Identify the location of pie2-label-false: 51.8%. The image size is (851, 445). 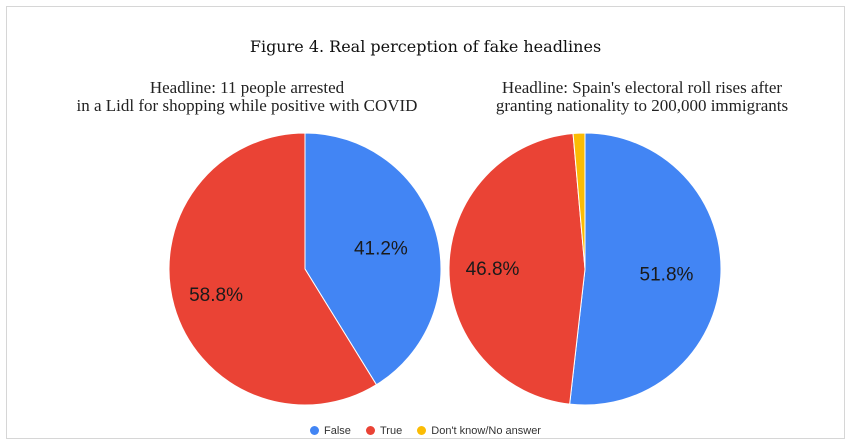
(667, 275).